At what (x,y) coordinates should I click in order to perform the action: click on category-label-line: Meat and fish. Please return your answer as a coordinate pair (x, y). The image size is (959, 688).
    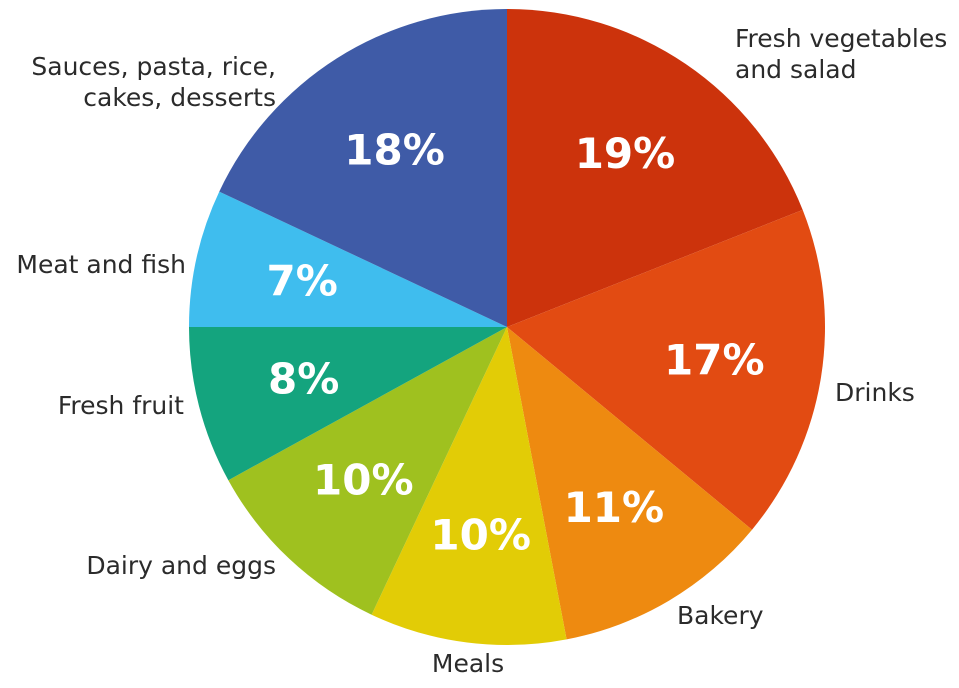
    Looking at the image, I should click on (101, 264).